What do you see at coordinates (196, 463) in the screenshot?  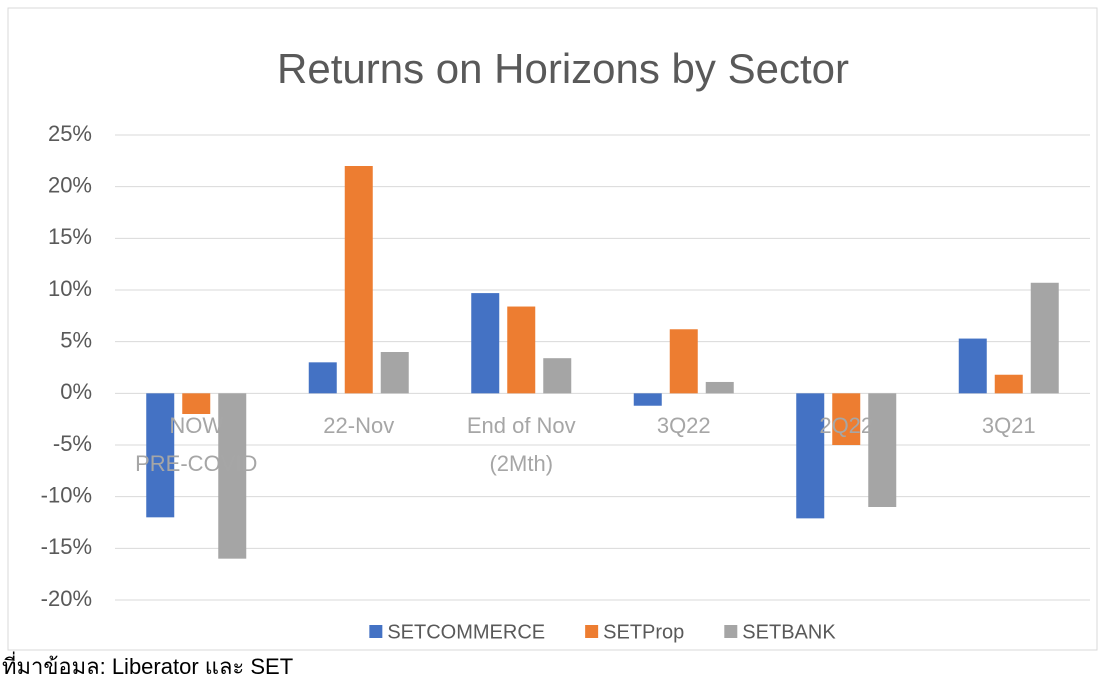 I see `x-tick-label-line: PRE-COVID` at bounding box center [196, 463].